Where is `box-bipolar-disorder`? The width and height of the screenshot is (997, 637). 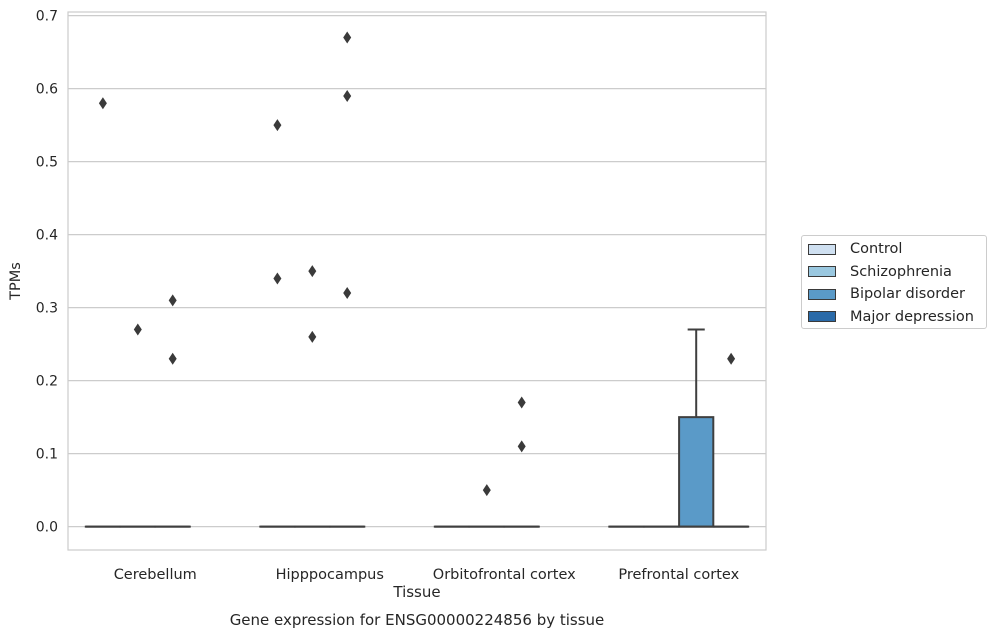 box-bipolar-disorder is located at coordinates (696, 428).